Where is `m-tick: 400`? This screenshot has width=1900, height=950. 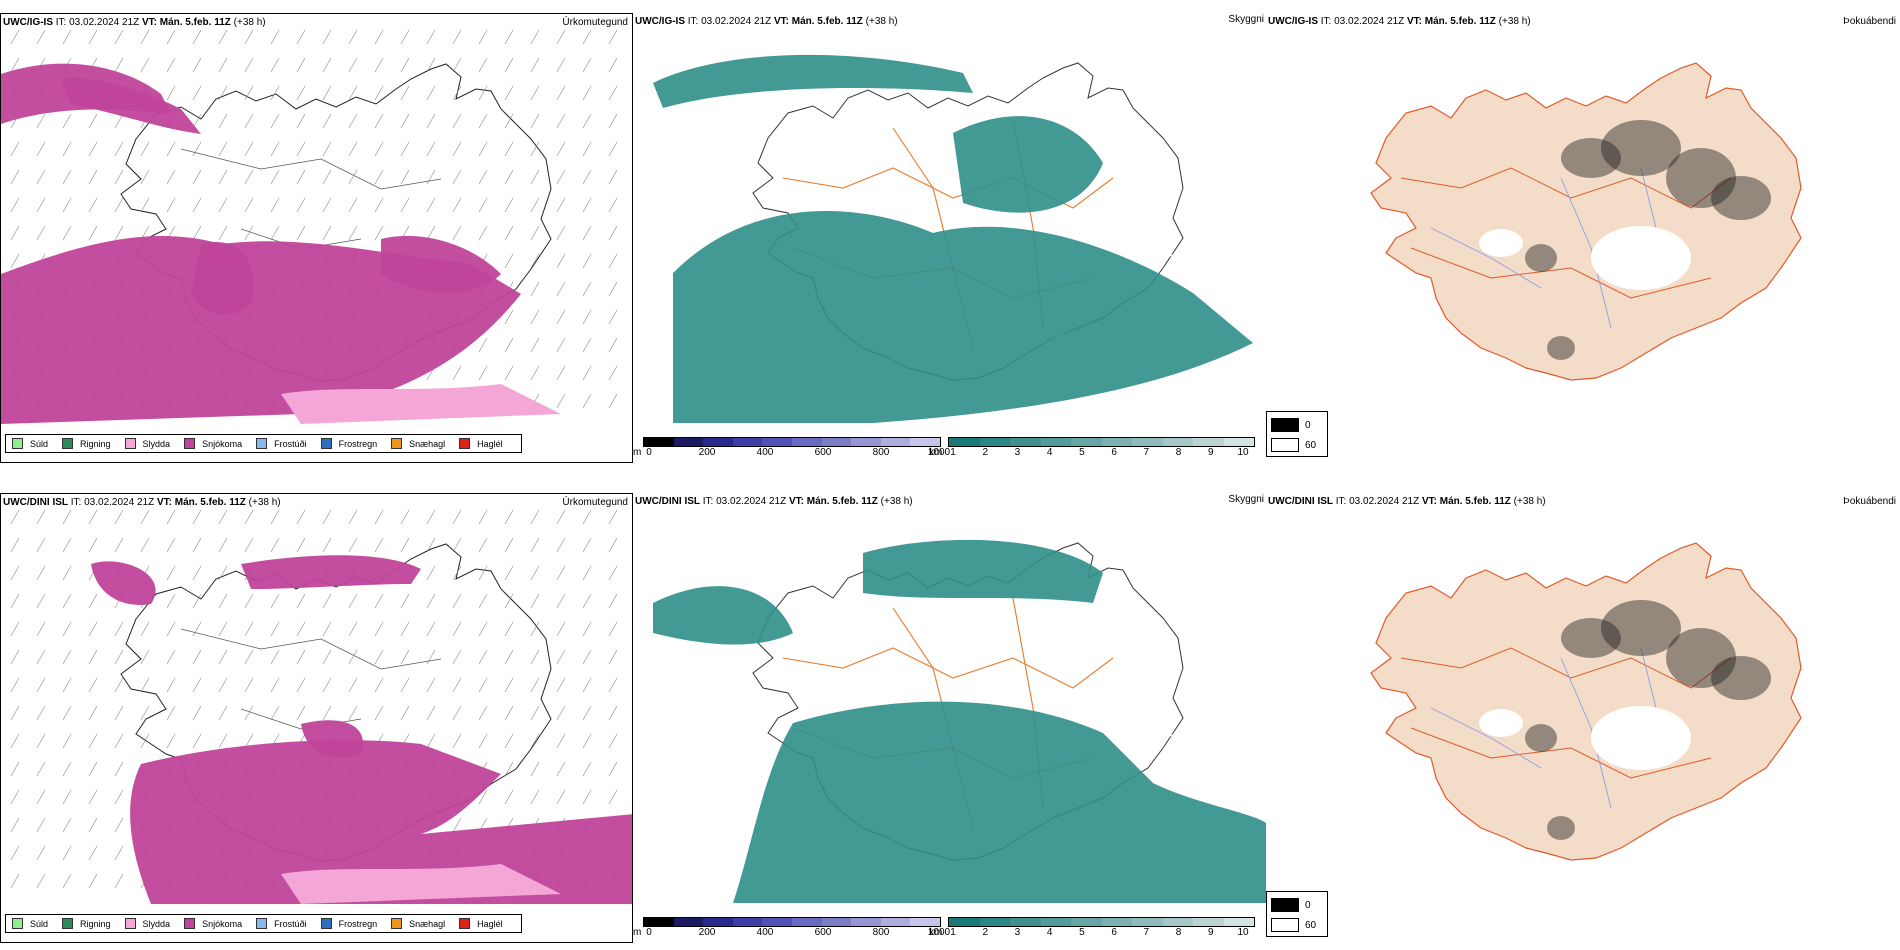
m-tick: 400 is located at coordinates (765, 932).